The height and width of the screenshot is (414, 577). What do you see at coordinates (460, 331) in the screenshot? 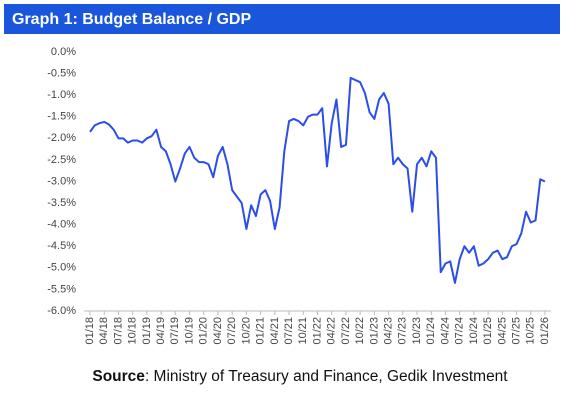
I see `x-tick-label: 07/24` at bounding box center [460, 331].